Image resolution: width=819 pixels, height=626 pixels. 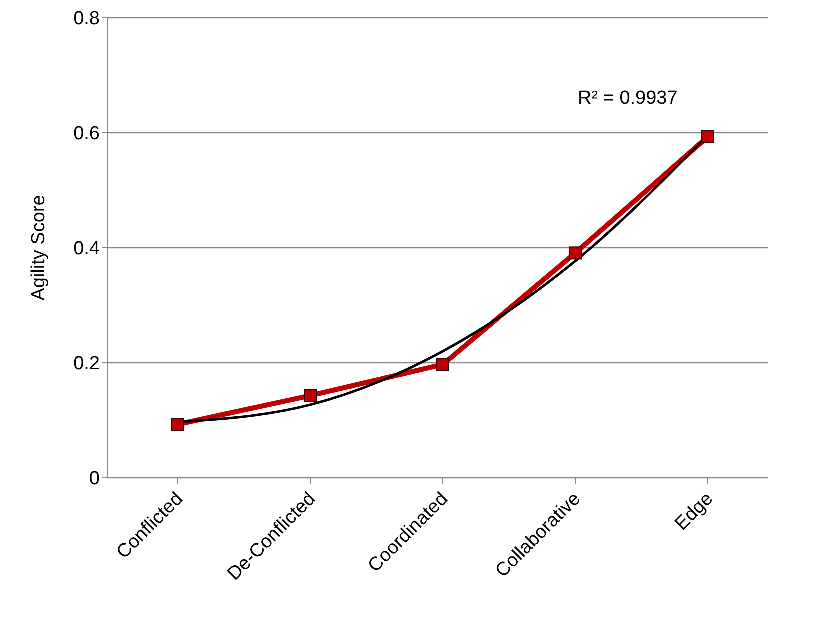 What do you see at coordinates (87, 364) in the screenshot?
I see `y-tick-label: 0.2` at bounding box center [87, 364].